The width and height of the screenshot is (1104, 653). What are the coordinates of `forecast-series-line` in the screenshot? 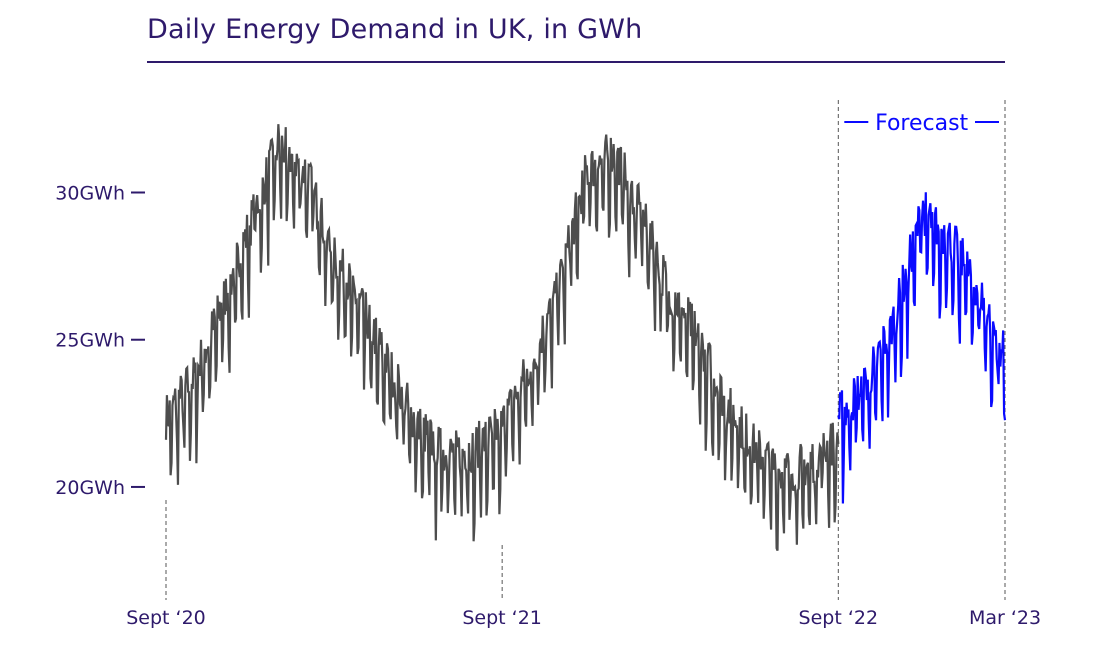 It's located at (922, 348).